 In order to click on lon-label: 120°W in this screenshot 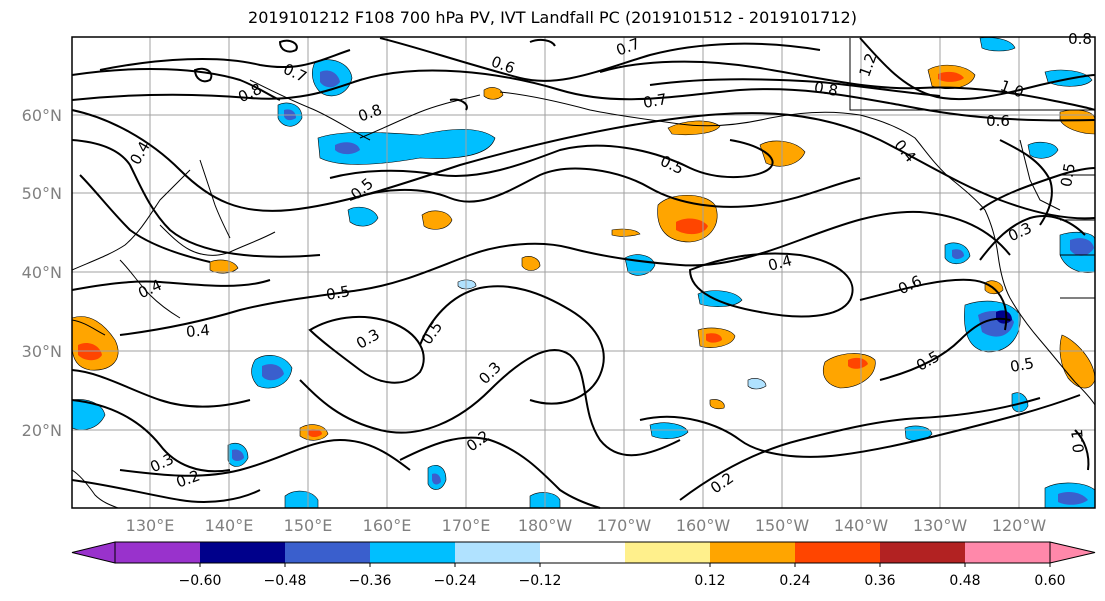, I will do `click(1019, 525)`.